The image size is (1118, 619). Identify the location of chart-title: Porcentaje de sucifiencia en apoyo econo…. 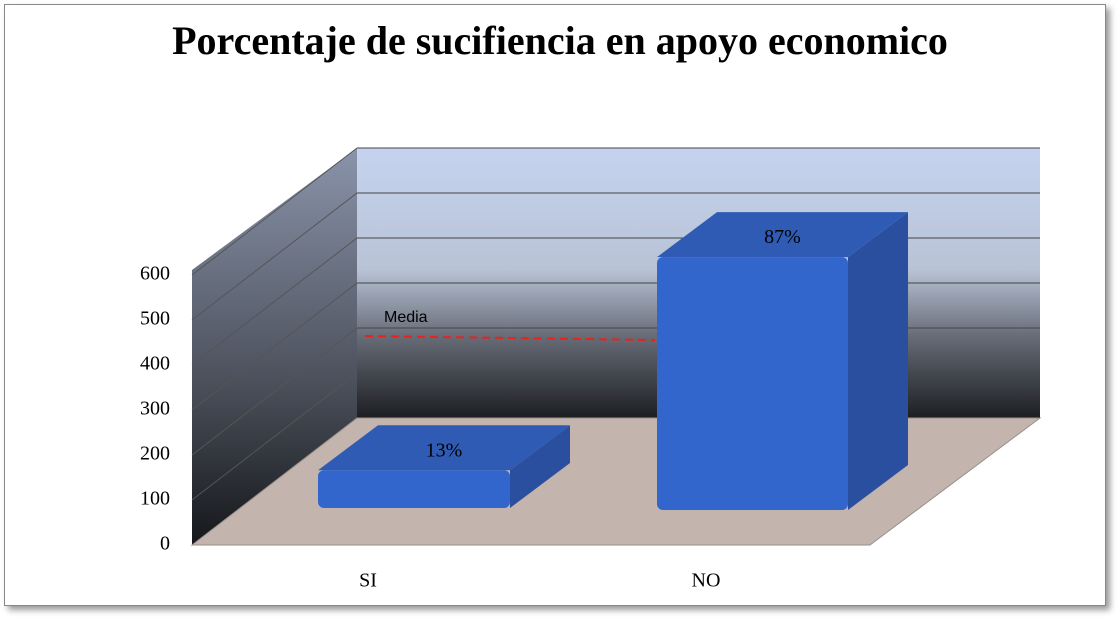
(560, 40).